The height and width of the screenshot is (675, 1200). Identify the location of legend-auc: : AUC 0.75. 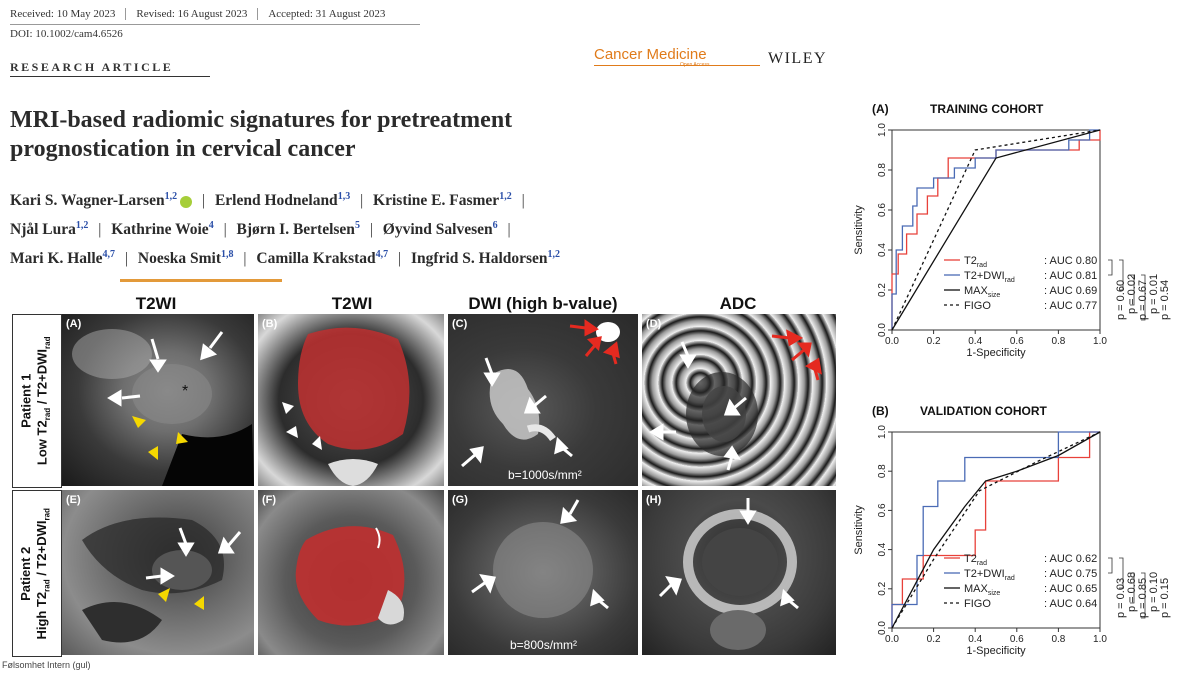
(1070, 574).